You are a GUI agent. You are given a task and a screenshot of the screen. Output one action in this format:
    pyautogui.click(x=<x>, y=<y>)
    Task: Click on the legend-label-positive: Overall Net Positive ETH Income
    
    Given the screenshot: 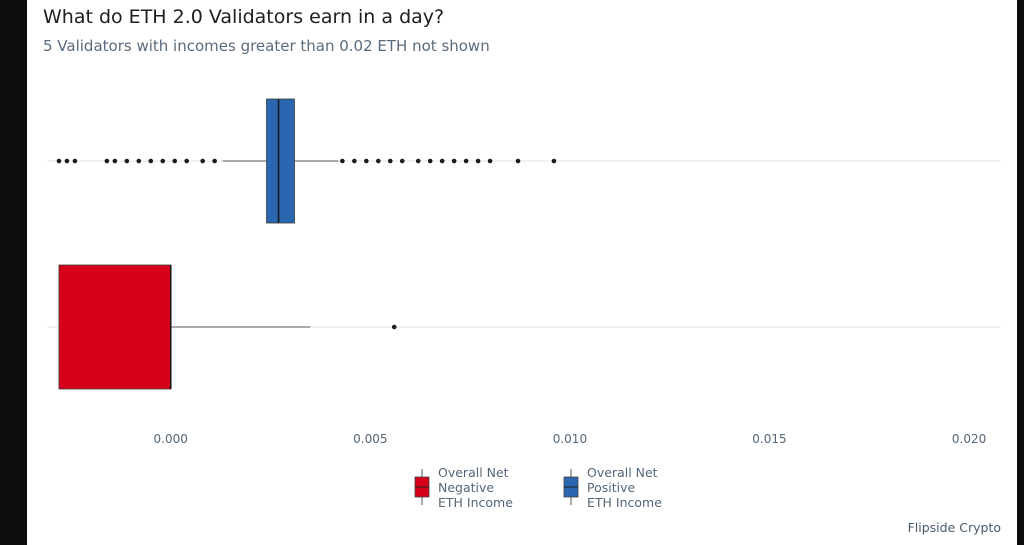 What is the action you would take?
    pyautogui.click(x=624, y=487)
    